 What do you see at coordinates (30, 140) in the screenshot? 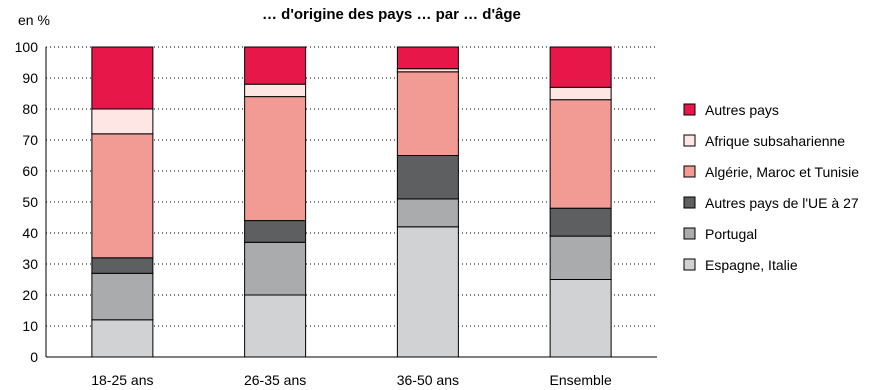
I see `y-tick-label: 70` at bounding box center [30, 140].